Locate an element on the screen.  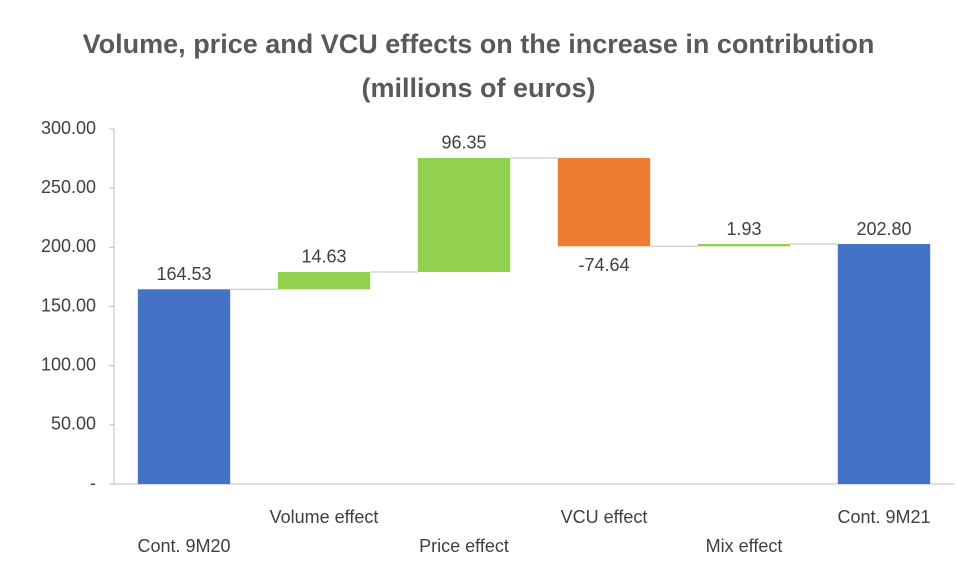
y-tick-label: - is located at coordinates (93, 483).